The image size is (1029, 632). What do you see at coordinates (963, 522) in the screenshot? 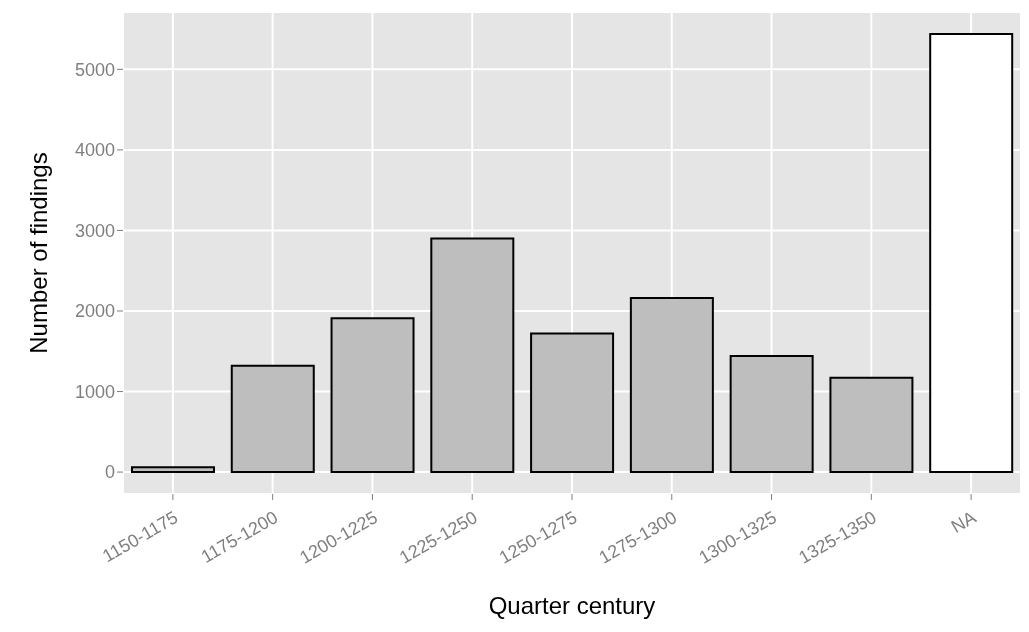
I see `x-tick-label: NA` at bounding box center [963, 522].